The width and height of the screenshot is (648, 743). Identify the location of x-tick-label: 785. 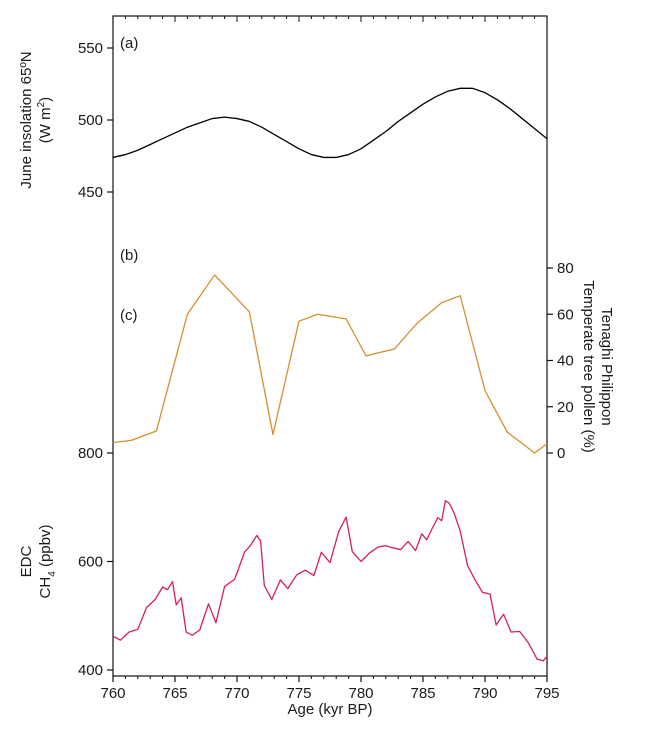
(422, 693).